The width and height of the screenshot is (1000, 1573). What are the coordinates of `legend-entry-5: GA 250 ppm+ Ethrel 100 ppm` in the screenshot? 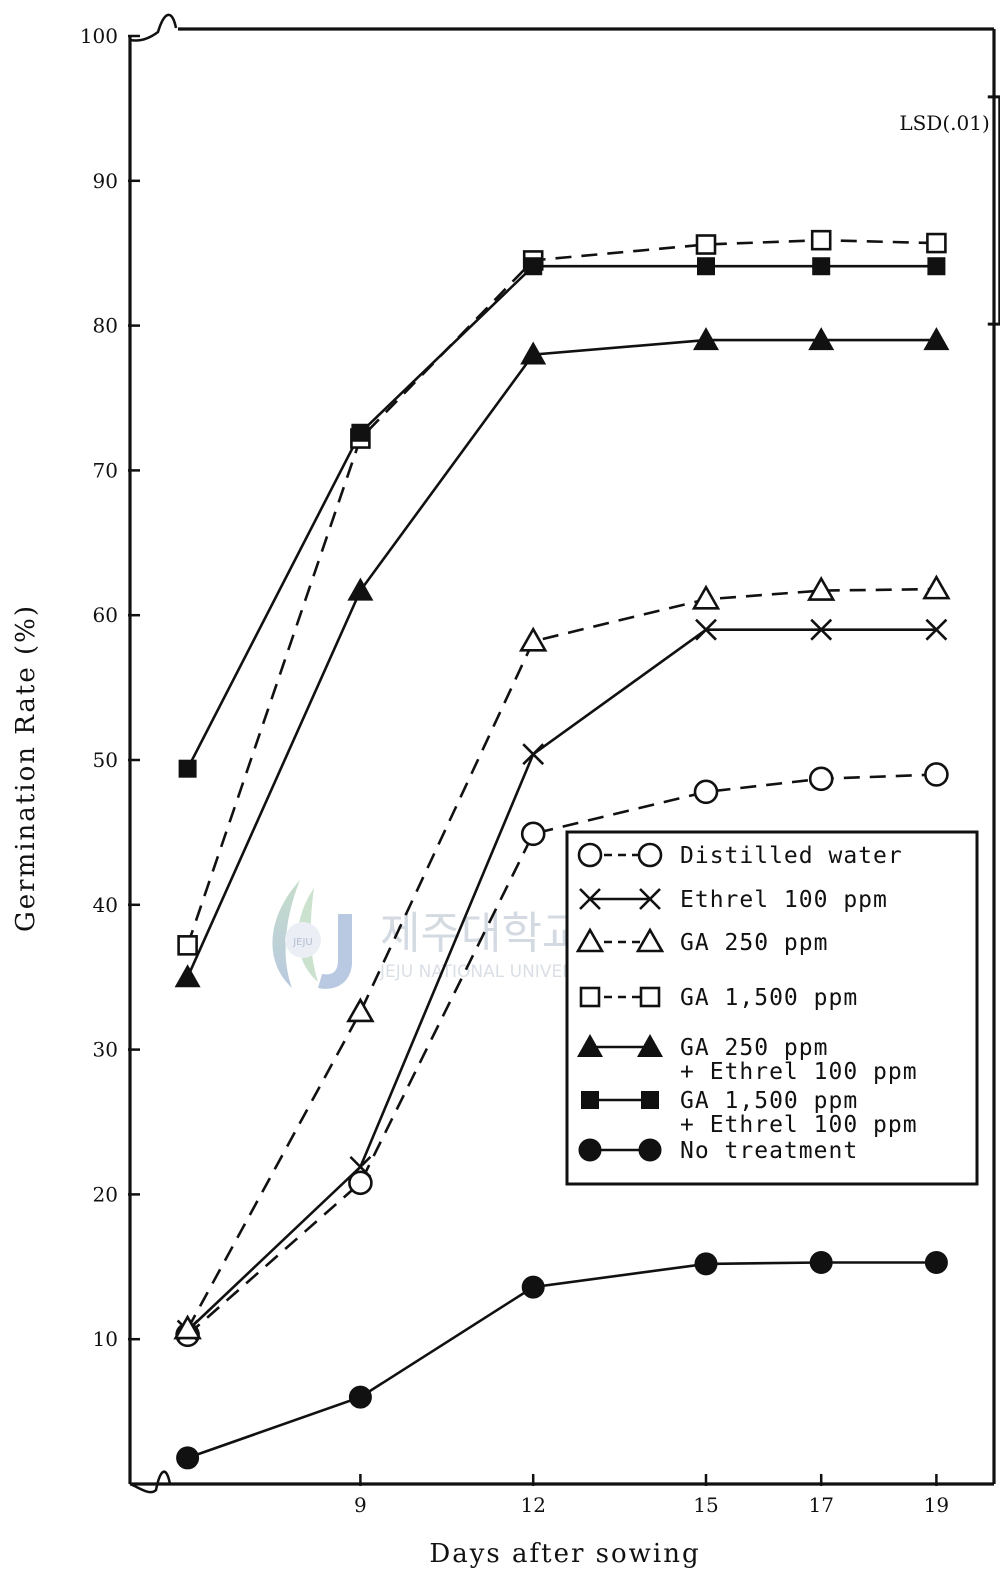 It's located at (747, 1059).